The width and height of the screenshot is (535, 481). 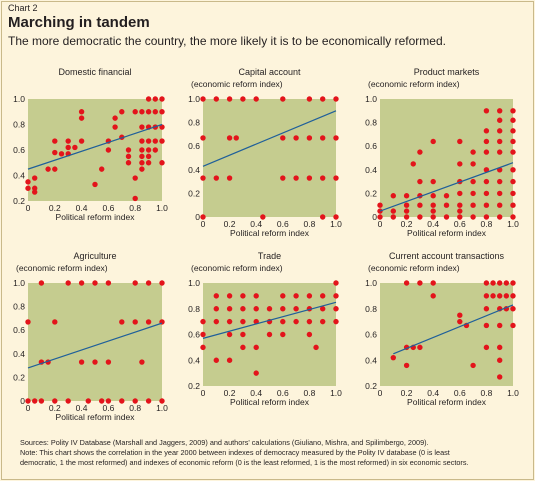 What do you see at coordinates (414, 268) in the screenshot?
I see `y-axis-label: (economic reform index)` at bounding box center [414, 268].